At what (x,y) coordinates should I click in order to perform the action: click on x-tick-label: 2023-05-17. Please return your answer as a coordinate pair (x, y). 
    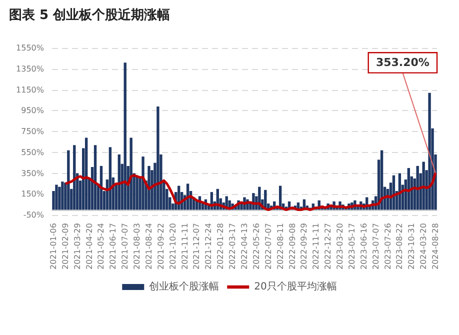
    Looking at the image, I should click on (351, 246).